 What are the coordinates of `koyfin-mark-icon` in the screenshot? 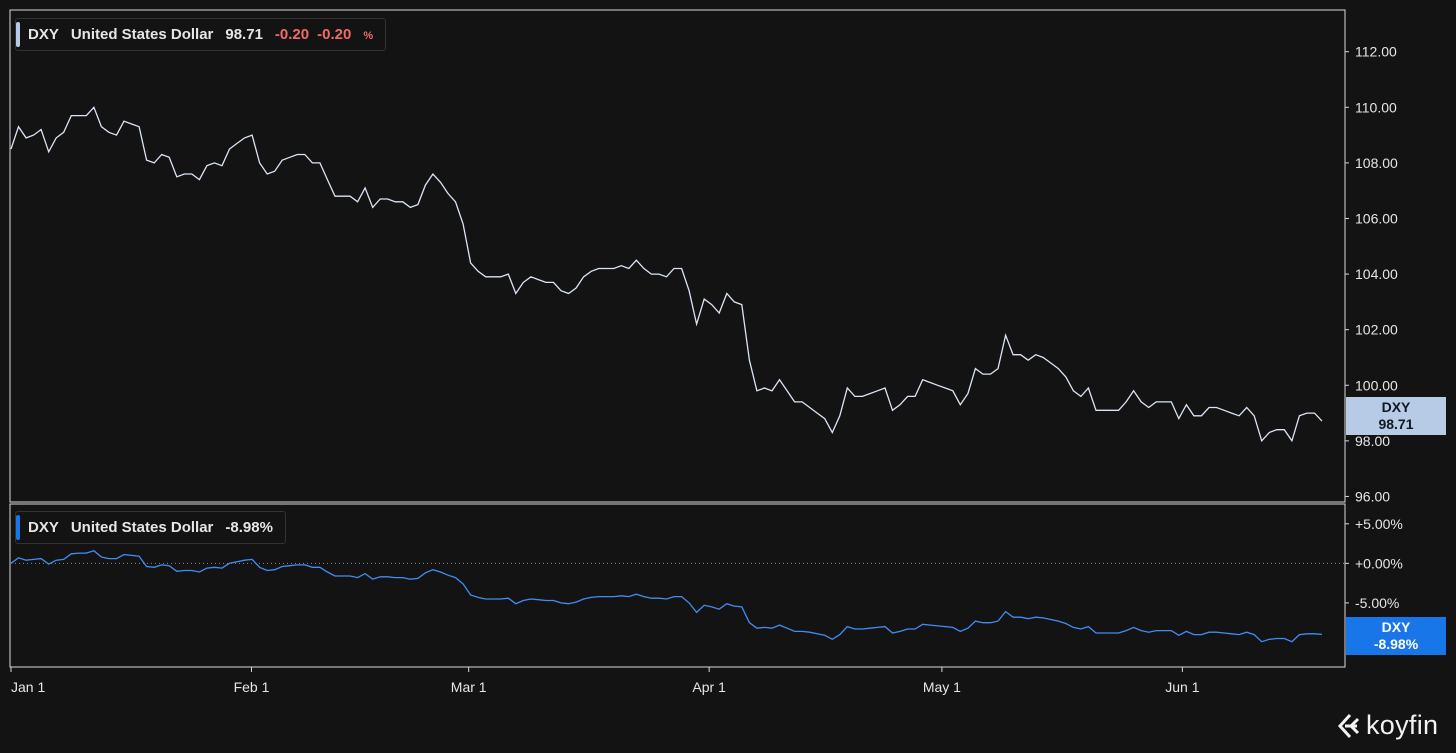 It's located at (1348, 725).